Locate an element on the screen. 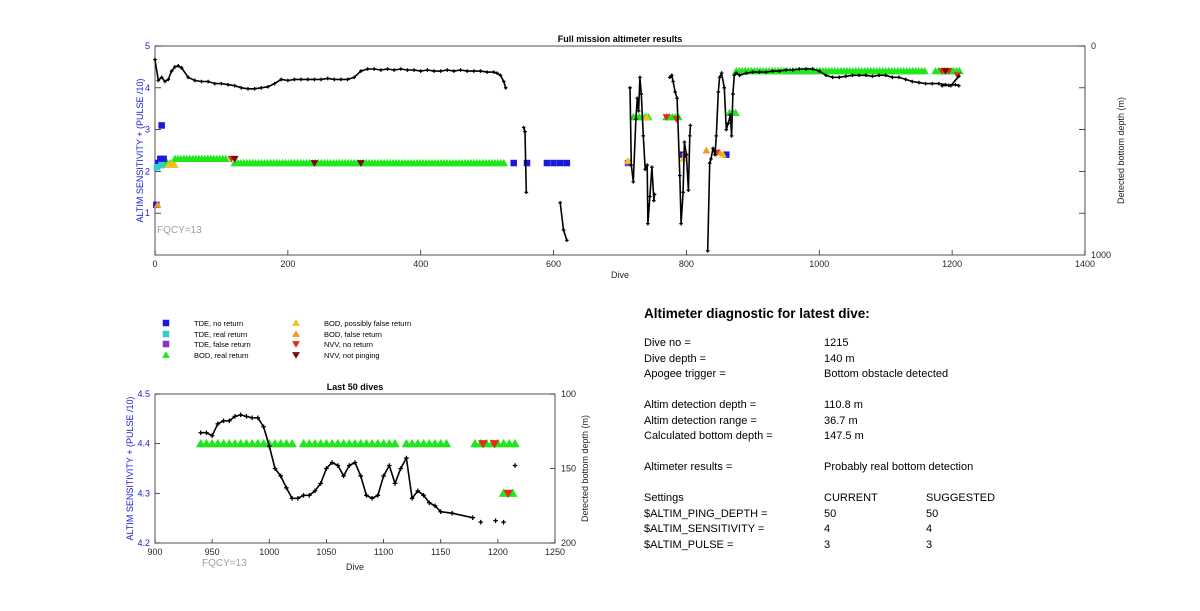 The height and width of the screenshot is (611, 1200). diag-value: 110.8 m is located at coordinates (843, 405).